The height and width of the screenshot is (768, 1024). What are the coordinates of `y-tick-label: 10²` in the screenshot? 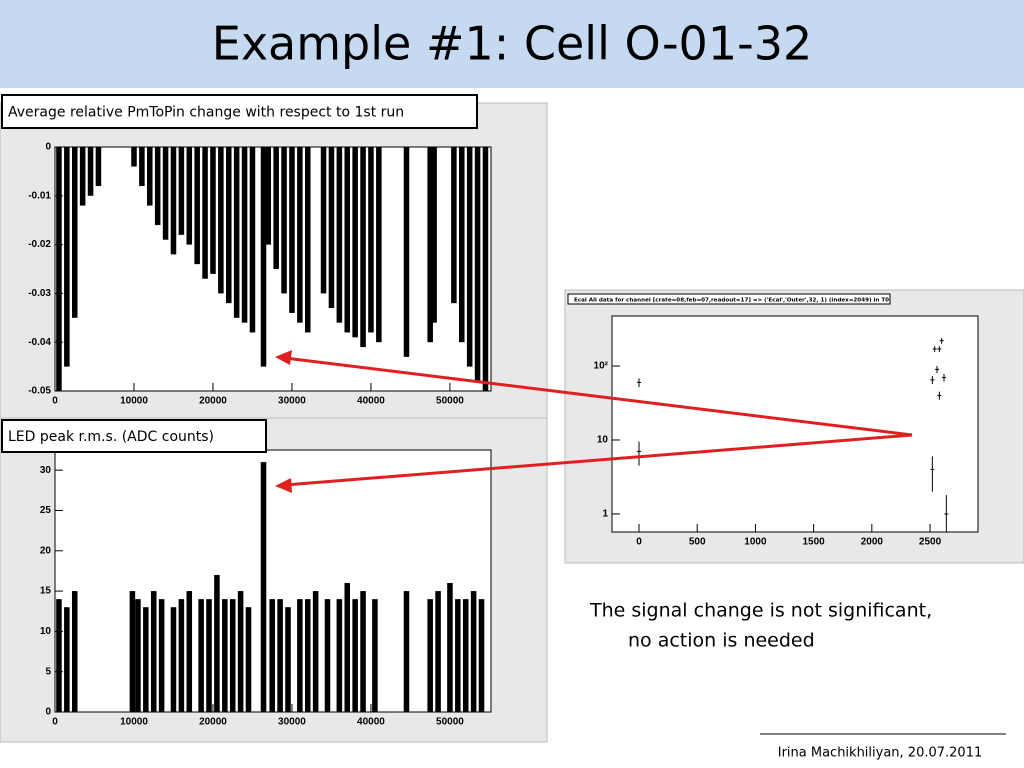 It's located at (601, 366).